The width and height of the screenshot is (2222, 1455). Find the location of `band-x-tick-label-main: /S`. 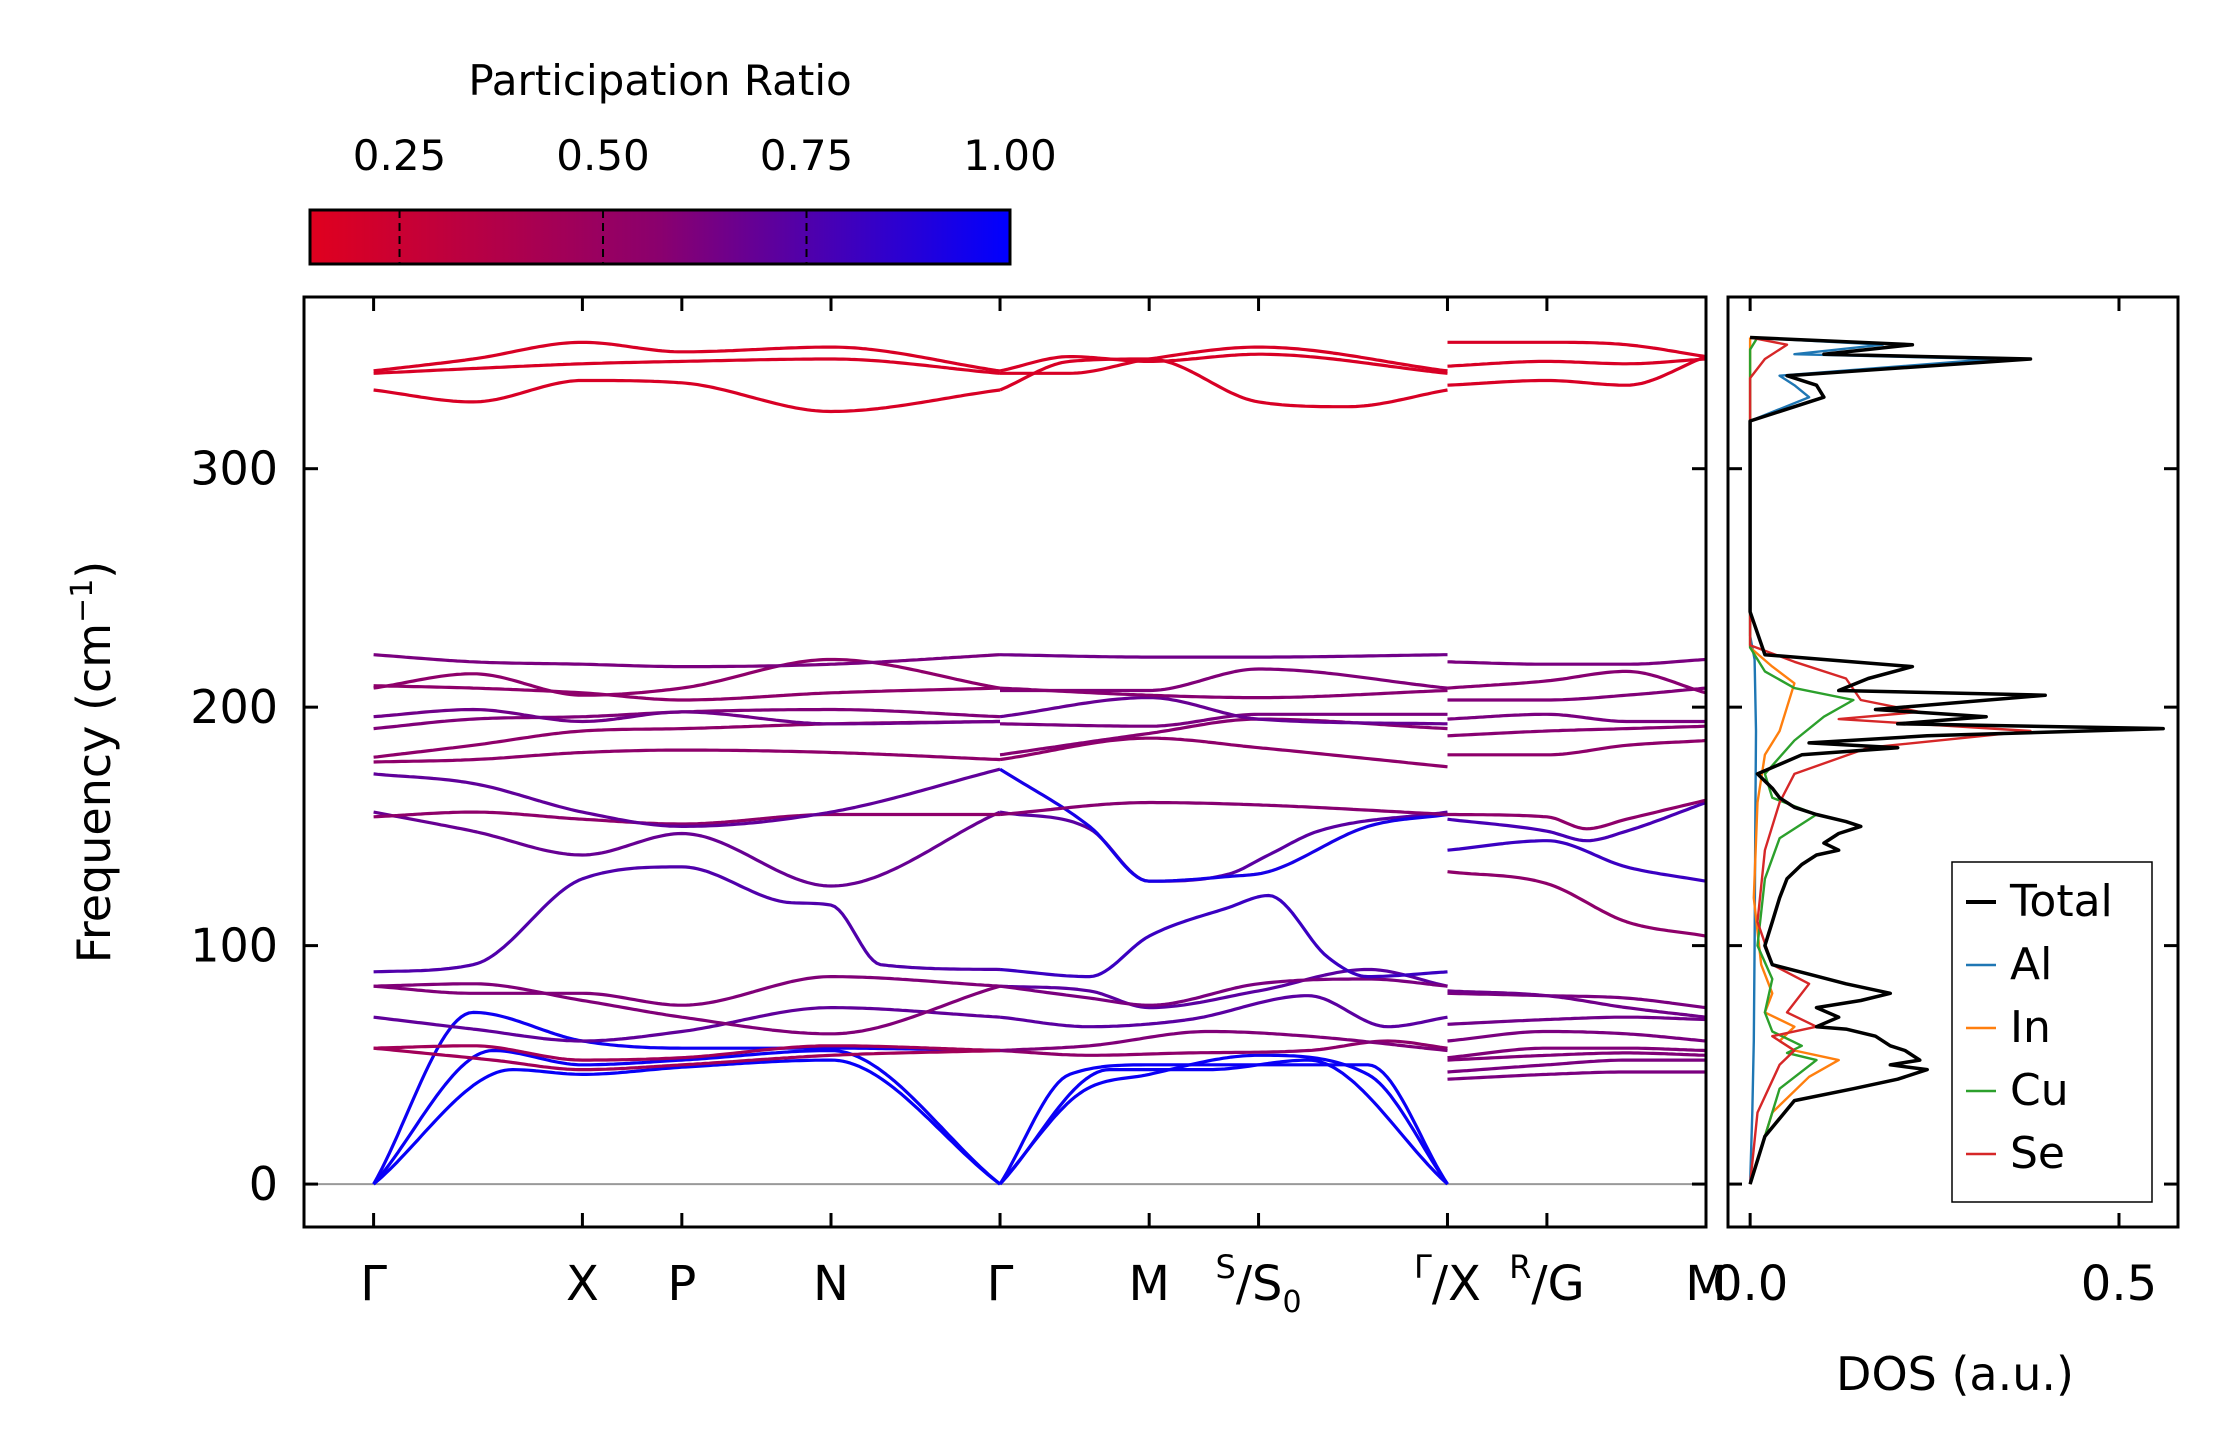

band-x-tick-label-main: /S is located at coordinates (1259, 1284).